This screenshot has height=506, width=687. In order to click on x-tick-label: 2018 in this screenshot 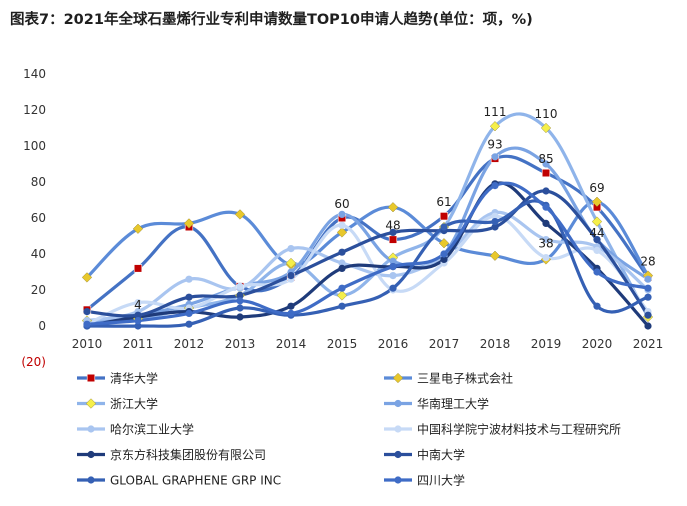, I will do `click(495, 344)`.